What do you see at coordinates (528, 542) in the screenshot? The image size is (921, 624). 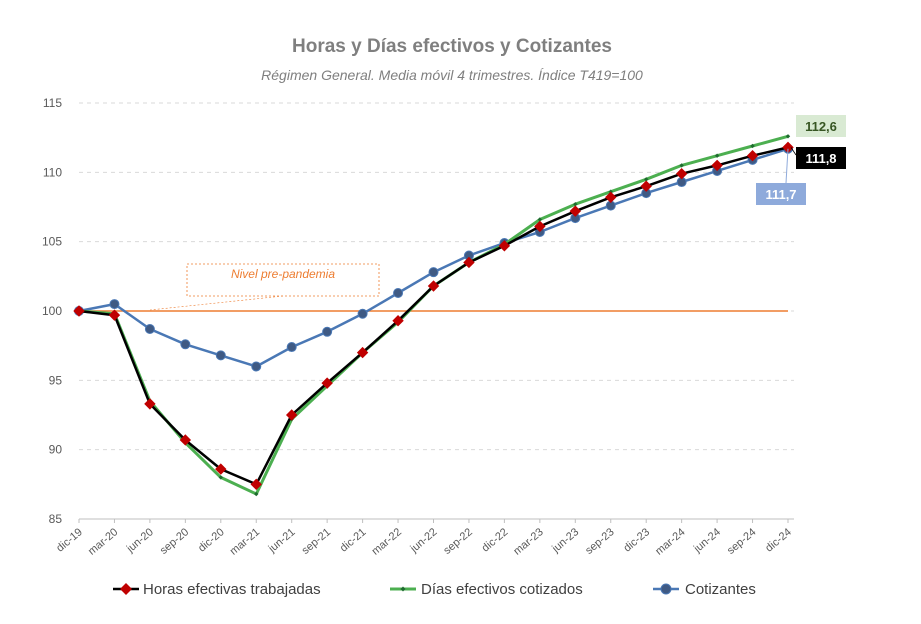 I see `x-tick-label: mar-23` at bounding box center [528, 542].